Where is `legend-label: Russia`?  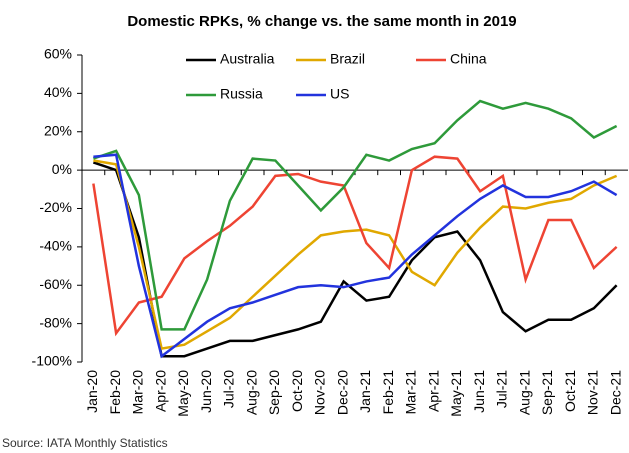
legend-label: Russia is located at coordinates (241, 94).